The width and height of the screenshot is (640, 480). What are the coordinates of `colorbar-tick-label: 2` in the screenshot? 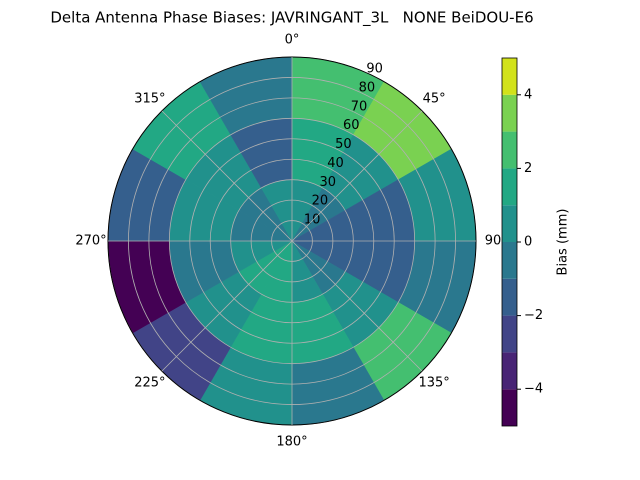 It's located at (528, 168).